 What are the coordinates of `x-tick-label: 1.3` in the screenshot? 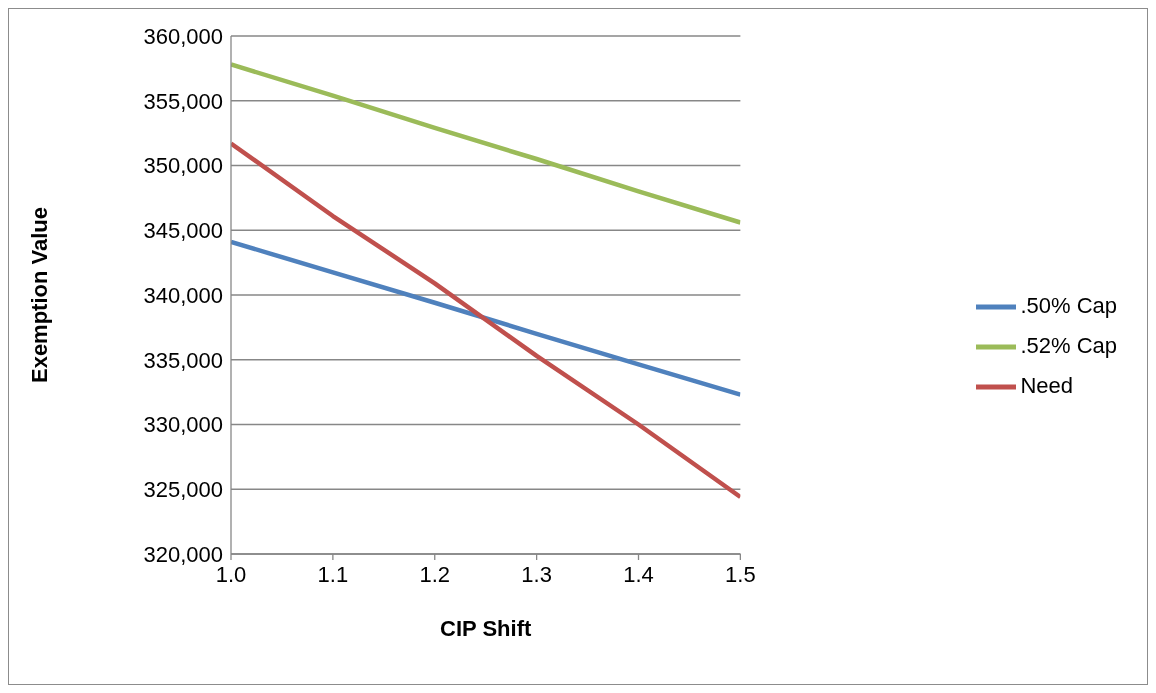 It's located at (536, 574).